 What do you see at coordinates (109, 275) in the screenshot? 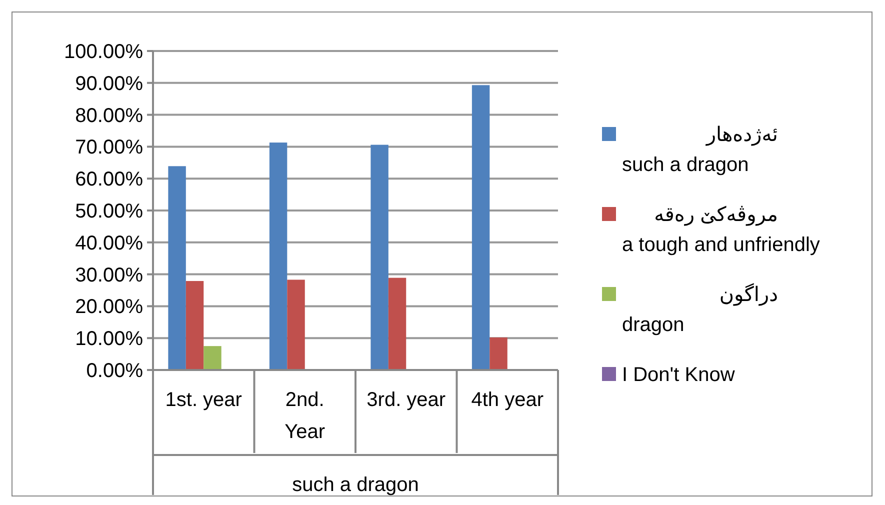
I see `y-tick-label: 30.00%` at bounding box center [109, 275].